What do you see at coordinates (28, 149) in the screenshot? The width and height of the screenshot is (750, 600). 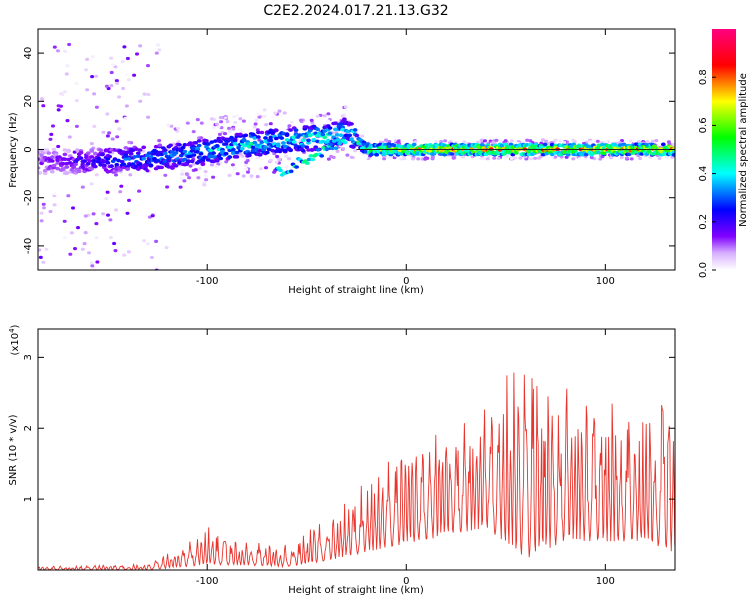 I see `y-tick-label: 0` at bounding box center [28, 149].